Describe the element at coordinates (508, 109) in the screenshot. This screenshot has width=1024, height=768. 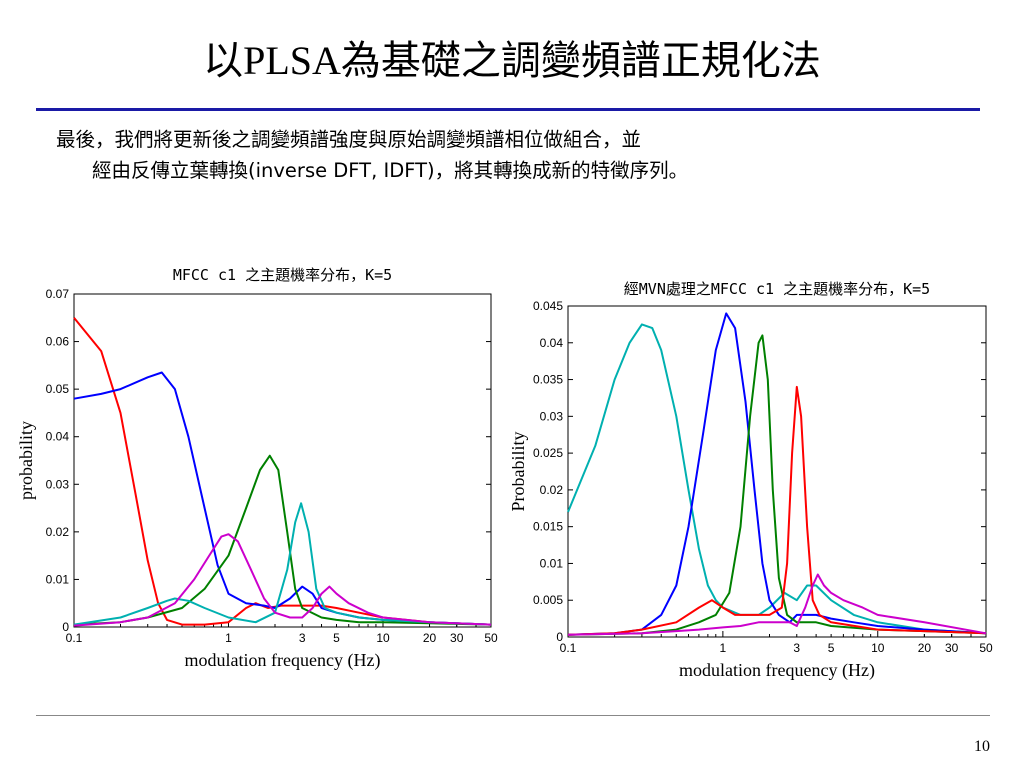
I see `title-underline` at that location.